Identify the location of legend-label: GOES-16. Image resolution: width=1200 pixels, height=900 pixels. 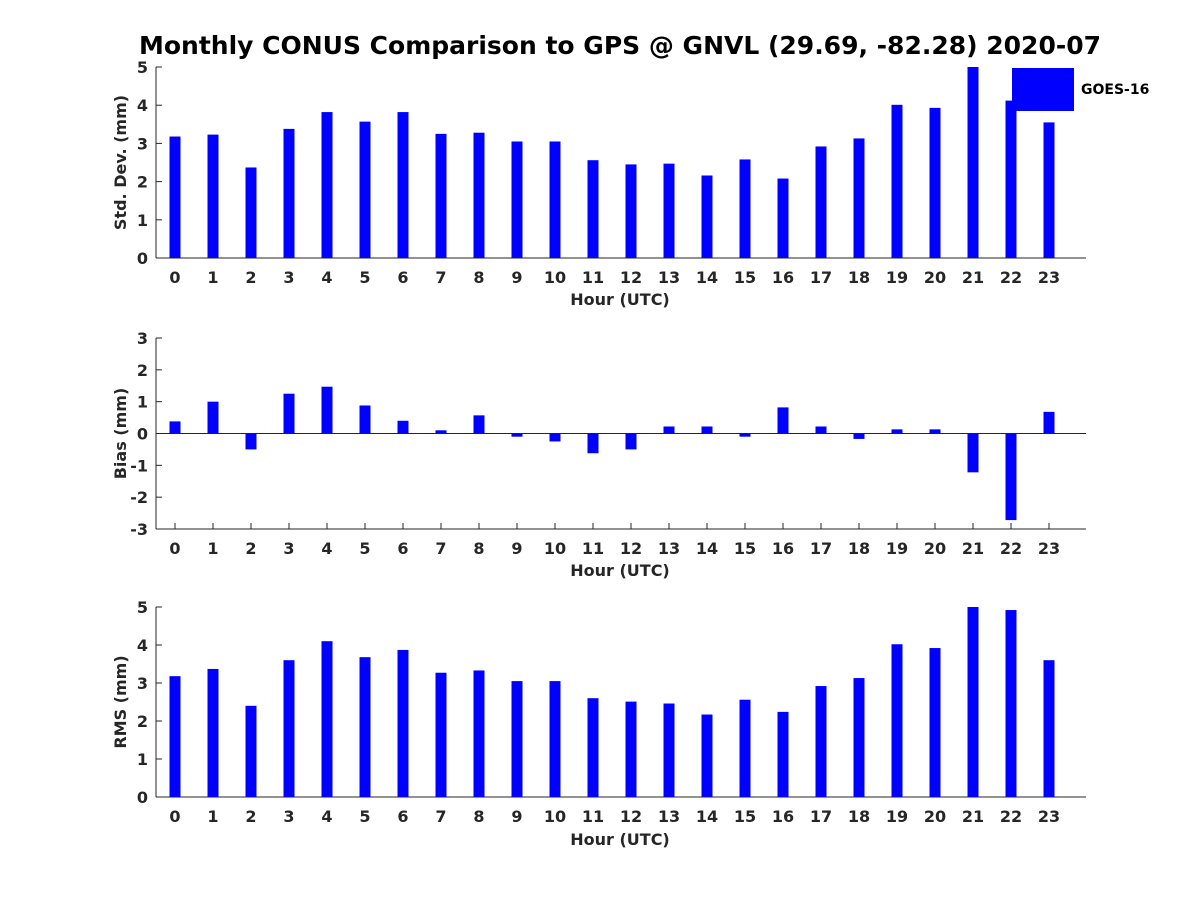
(1115, 90).